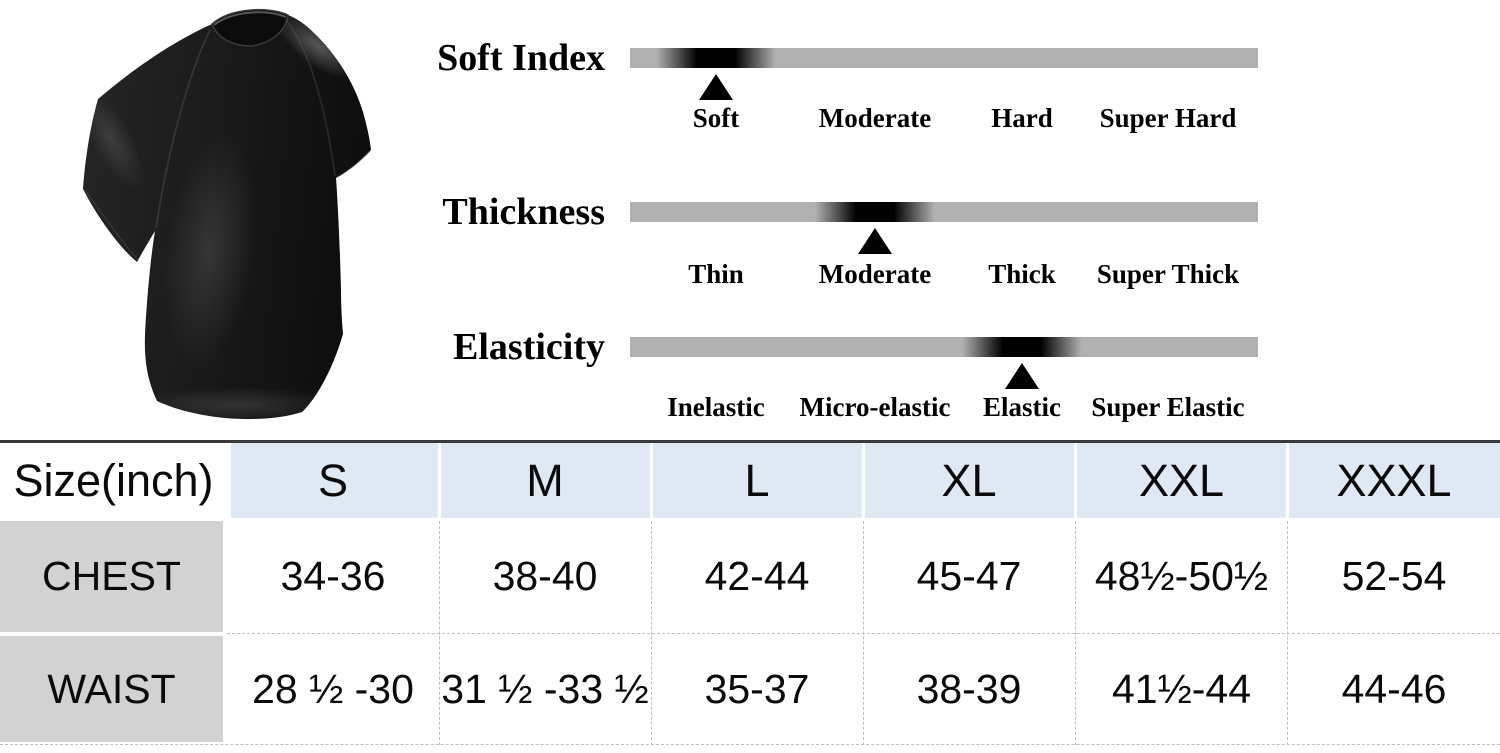  What do you see at coordinates (113, 480) in the screenshot?
I see `table-corner-label: Size(inch)` at bounding box center [113, 480].